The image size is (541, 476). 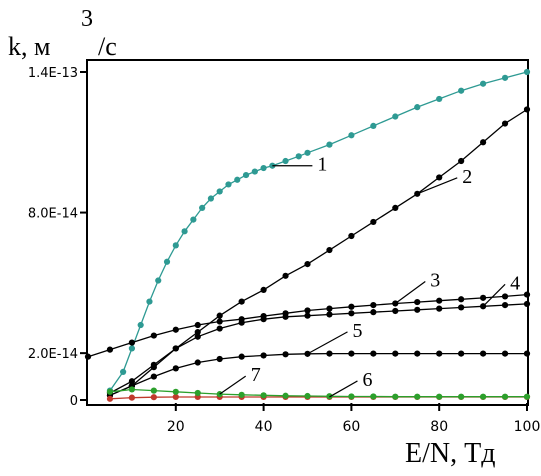 What do you see at coordinates (450, 453) in the screenshot?
I see `x-axis-title: E/N, Тд` at bounding box center [450, 453].